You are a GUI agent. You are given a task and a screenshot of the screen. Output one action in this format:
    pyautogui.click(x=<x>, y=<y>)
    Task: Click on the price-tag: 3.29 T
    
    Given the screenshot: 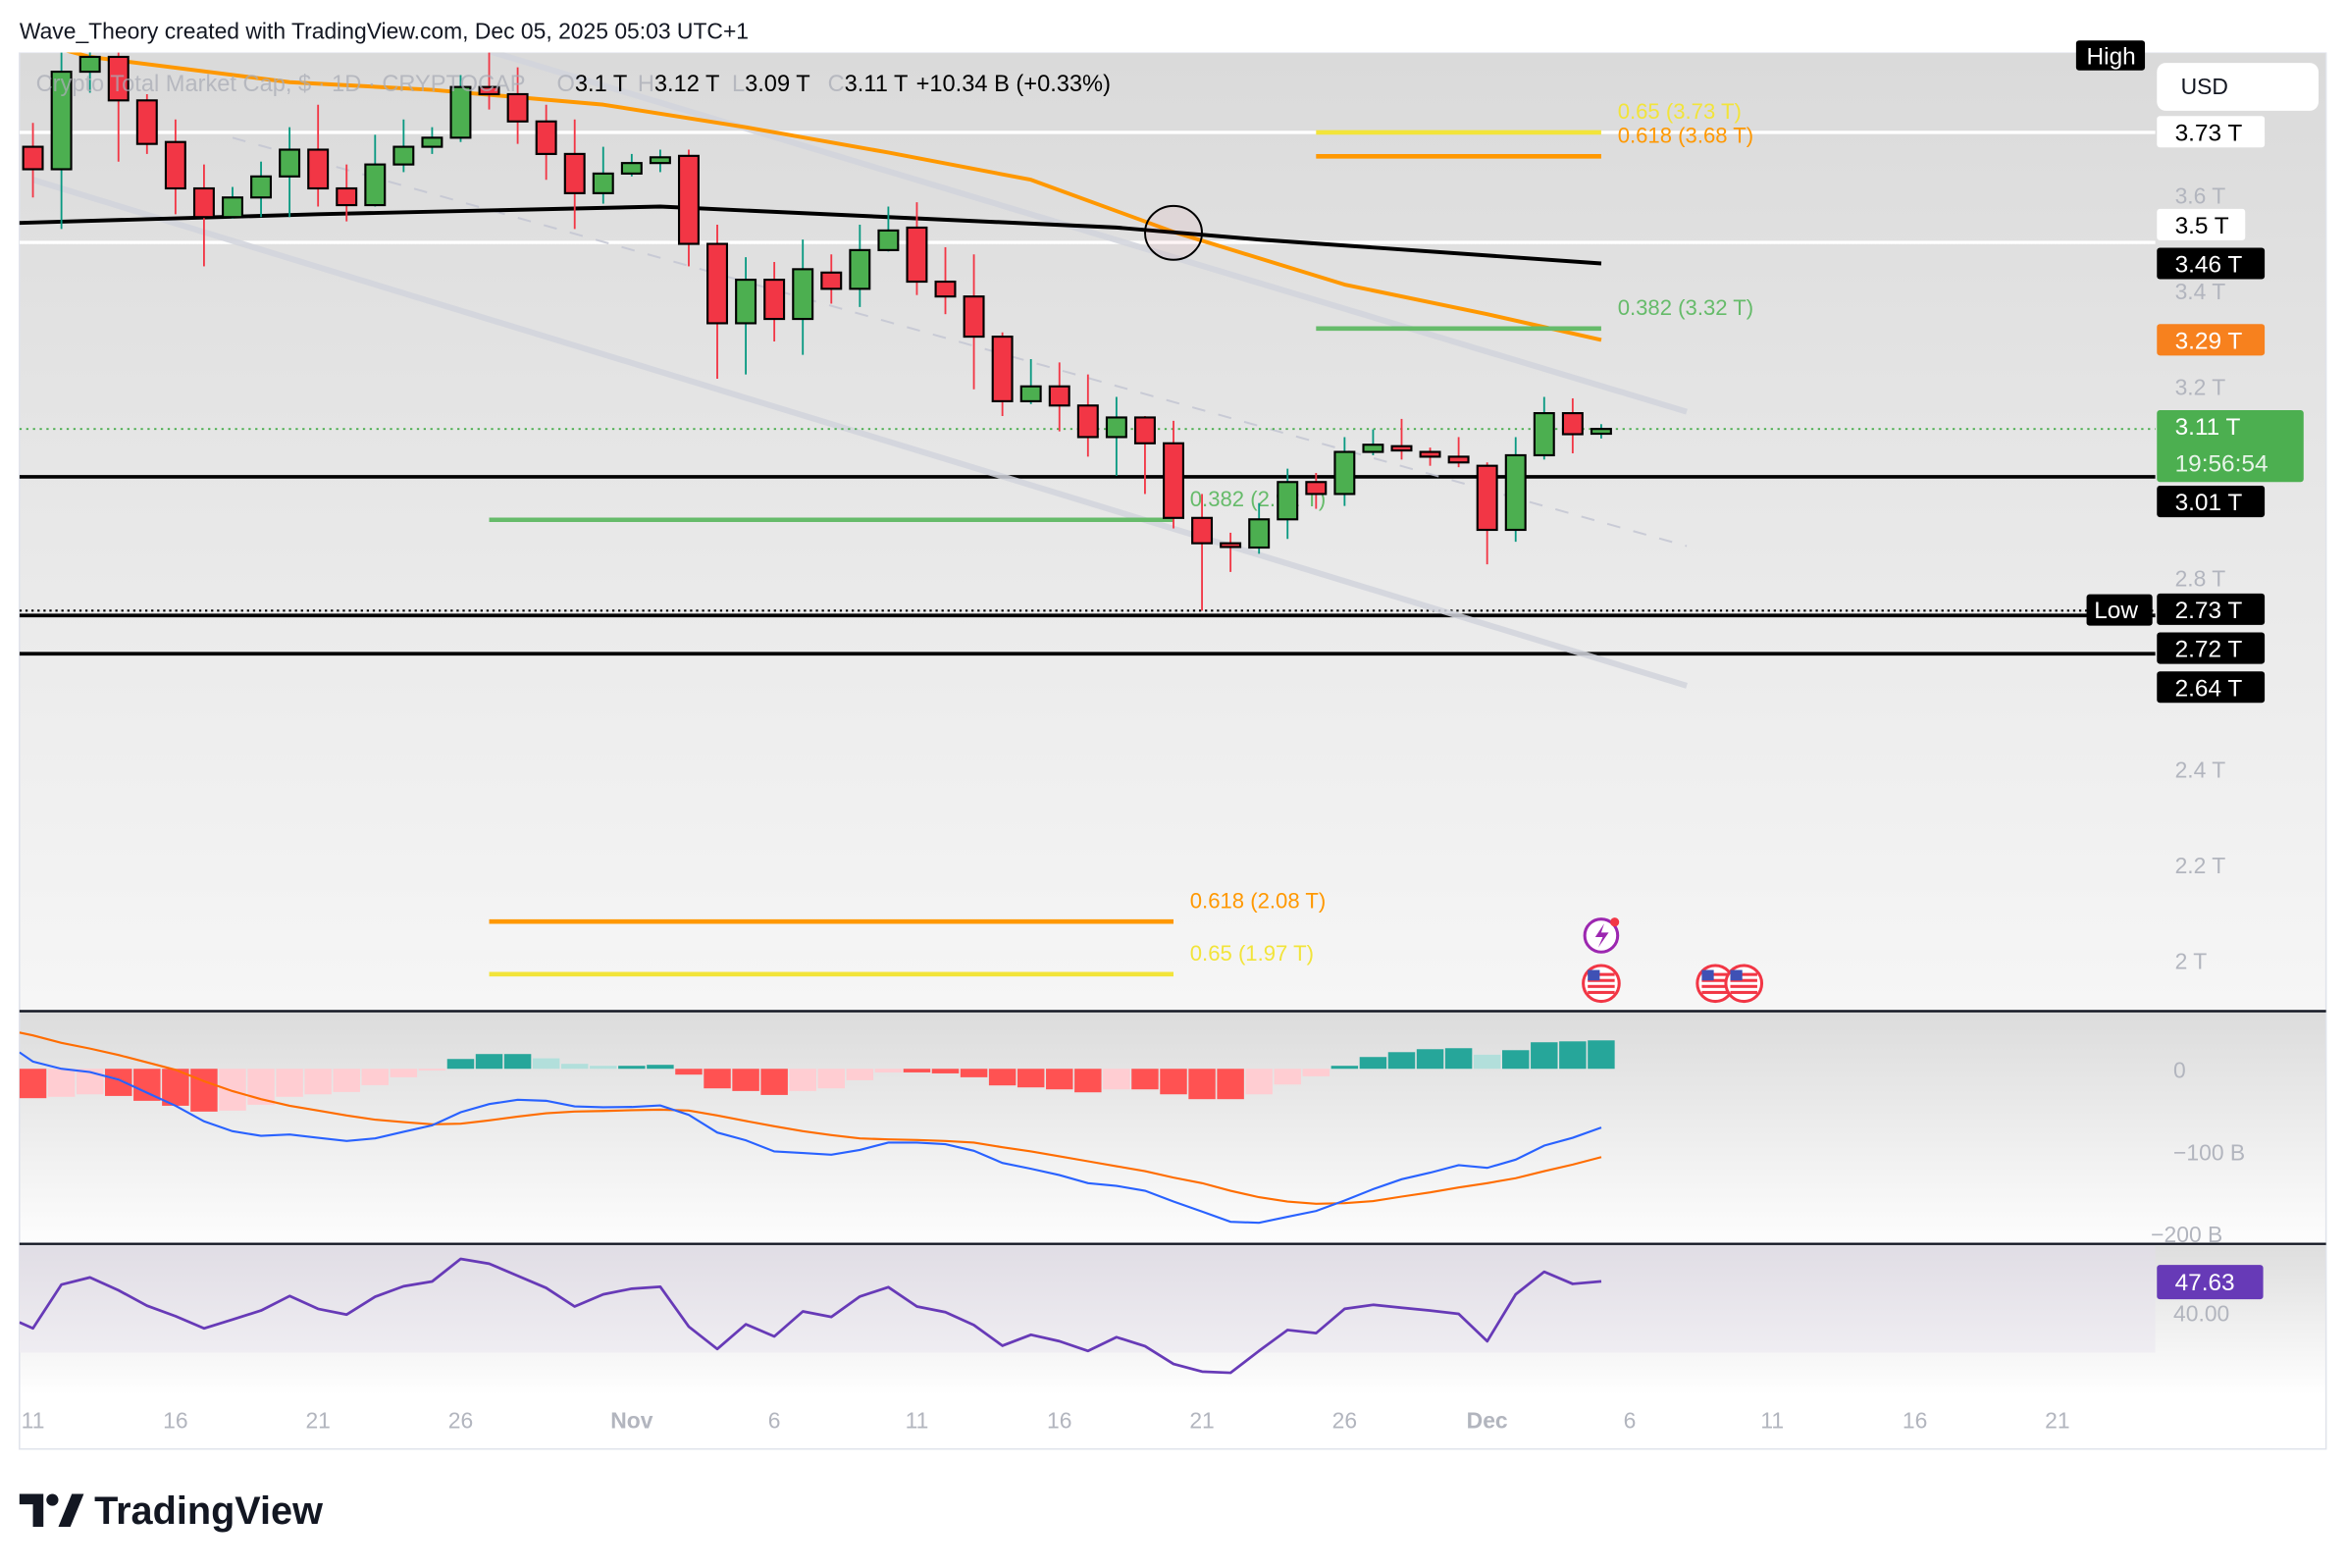 What is the action you would take?
    pyautogui.click(x=2211, y=340)
    